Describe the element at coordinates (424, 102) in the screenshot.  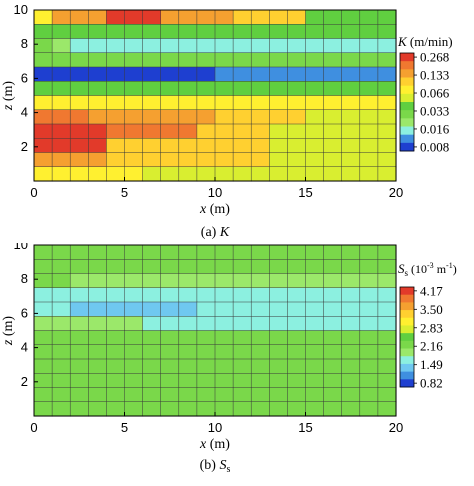
I see `colorbar: 0.268 0.133 0.066 0.033 0.016 0.008` at that location.